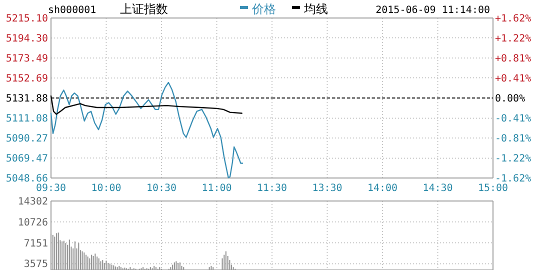  Describe the element at coordinates (161, 188) in the screenshot. I see `x-tick-label: 10:30` at that location.